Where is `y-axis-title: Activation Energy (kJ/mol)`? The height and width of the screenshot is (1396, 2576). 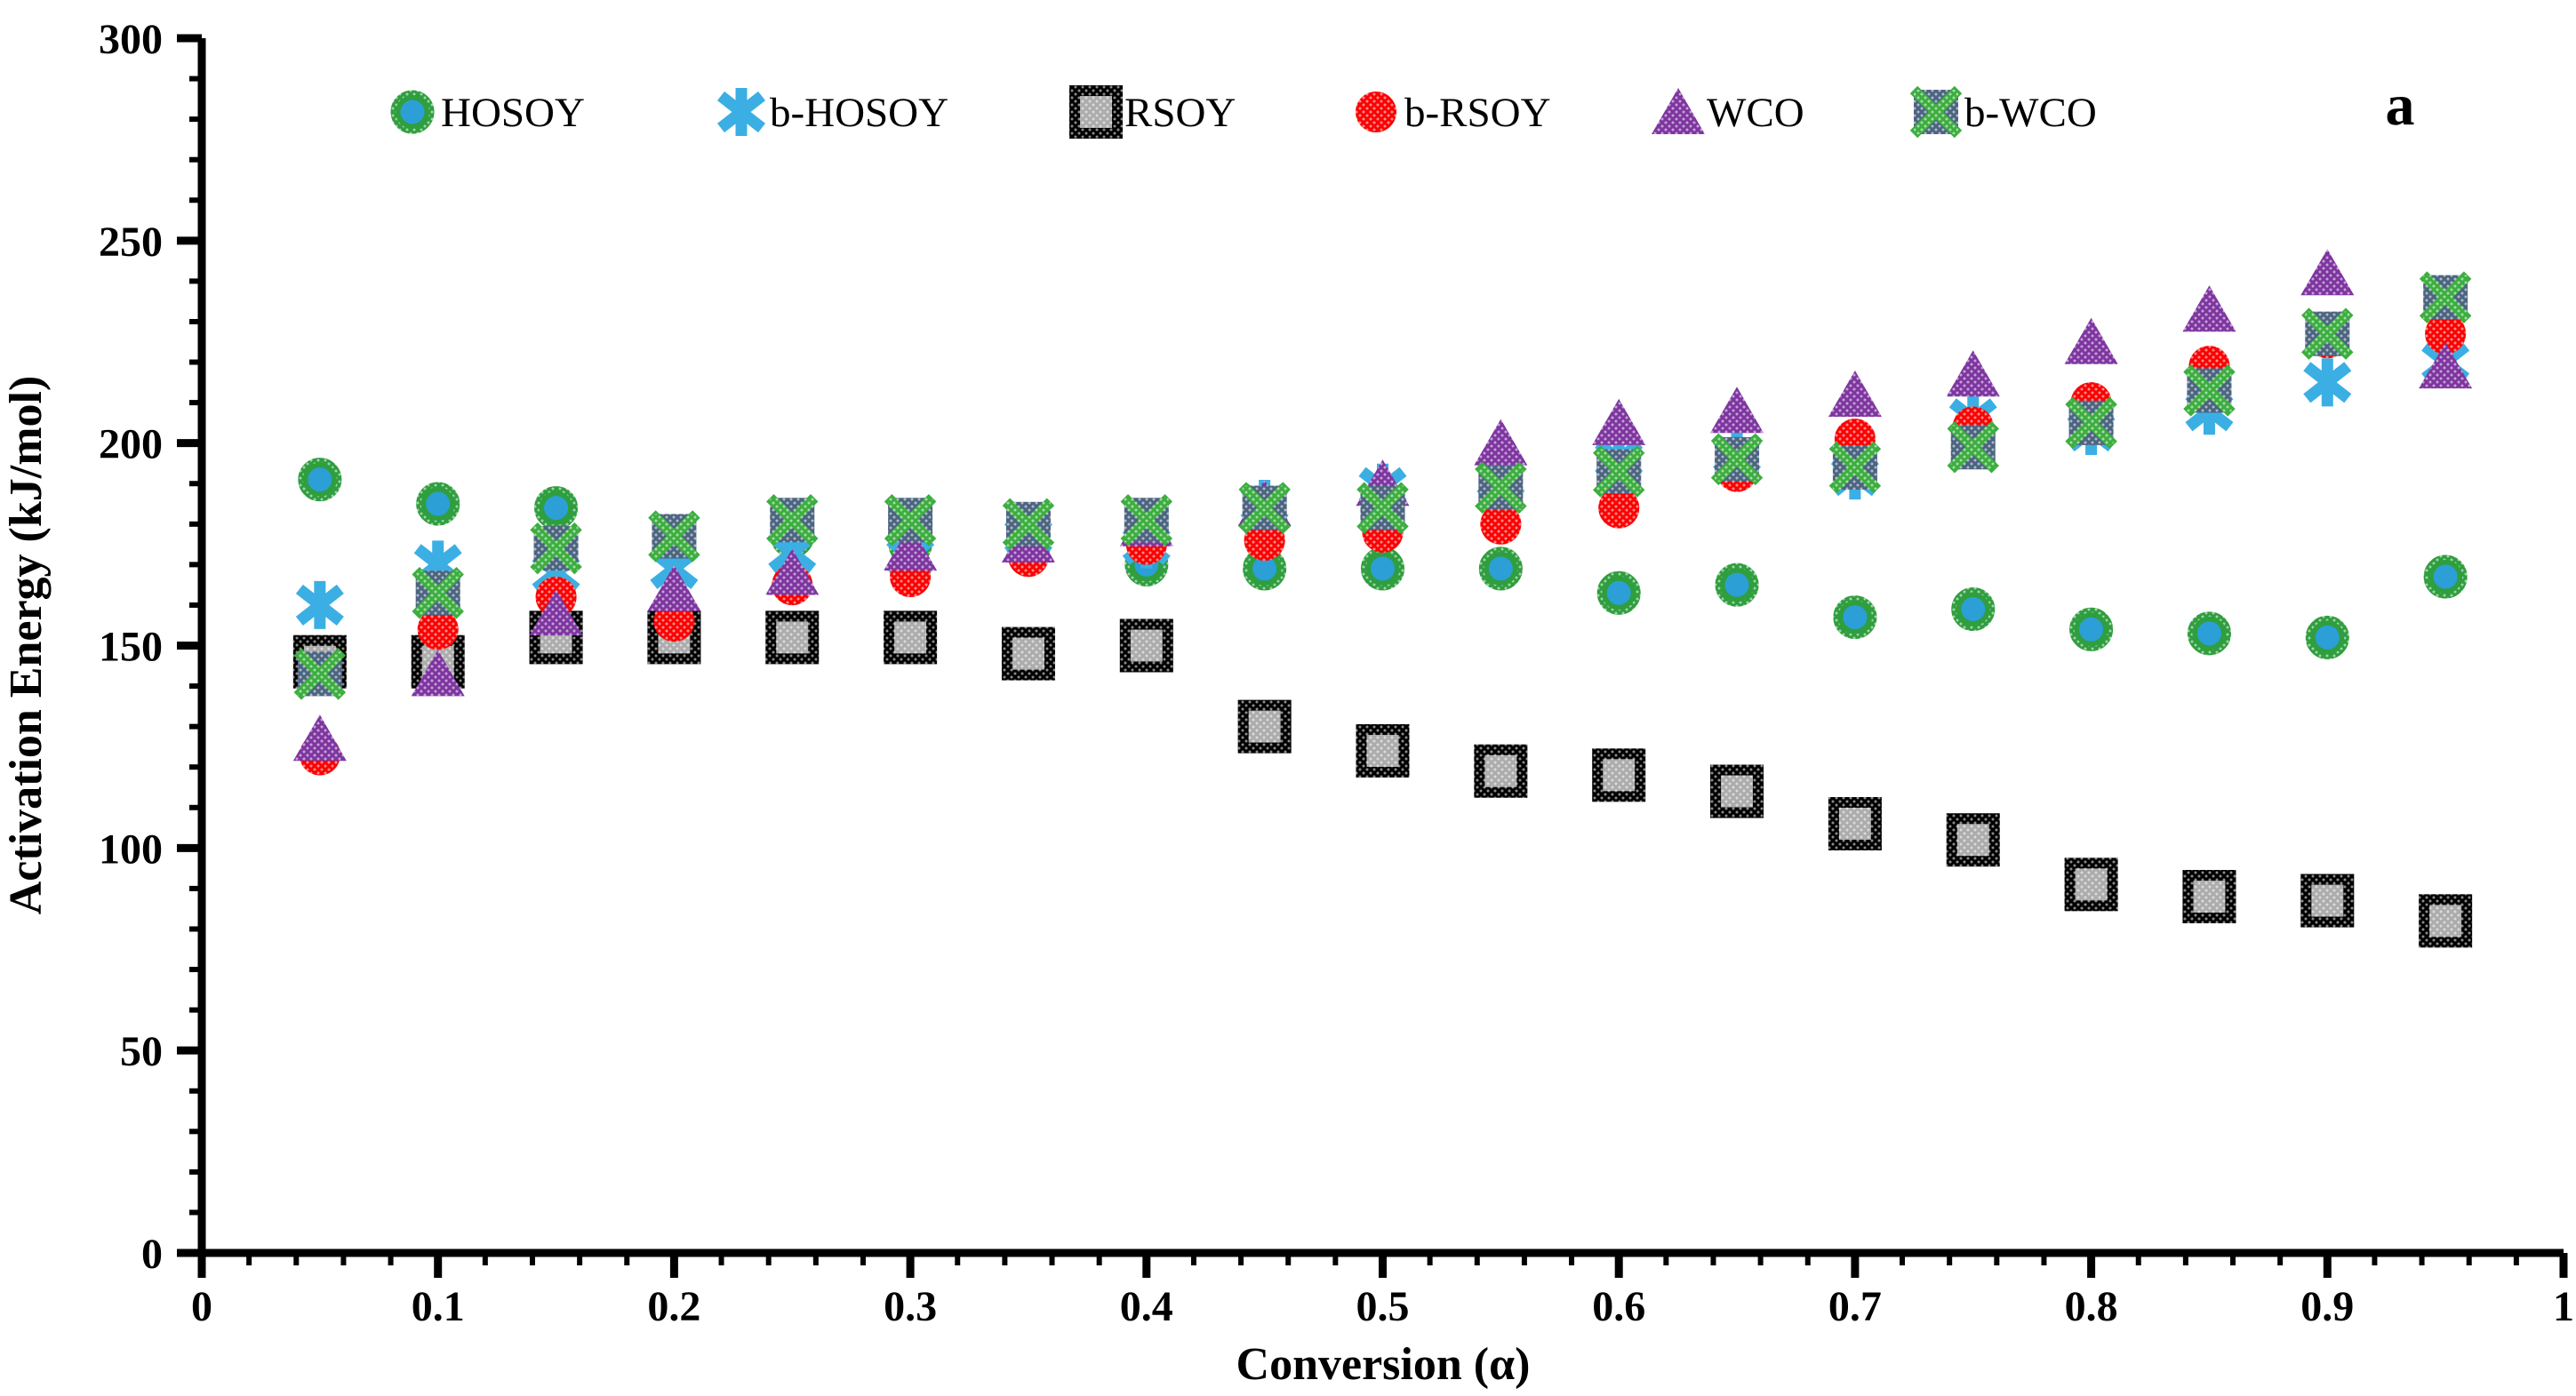 y-axis-title: Activation Energy (kJ/mol) is located at coordinates (26, 645).